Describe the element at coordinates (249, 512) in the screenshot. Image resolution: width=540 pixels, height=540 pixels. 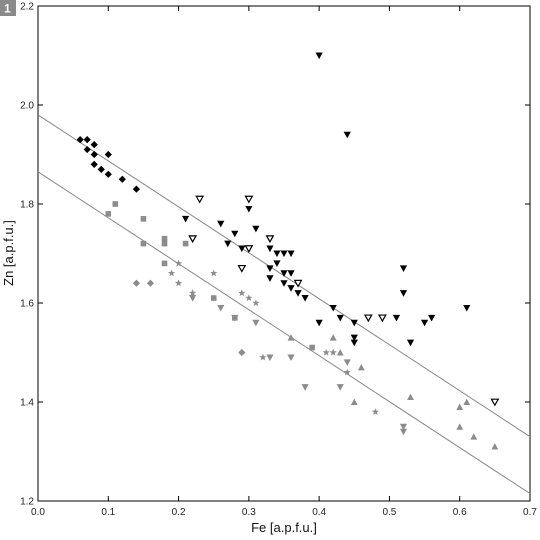
I see `x-tick-label: 0.3` at that location.